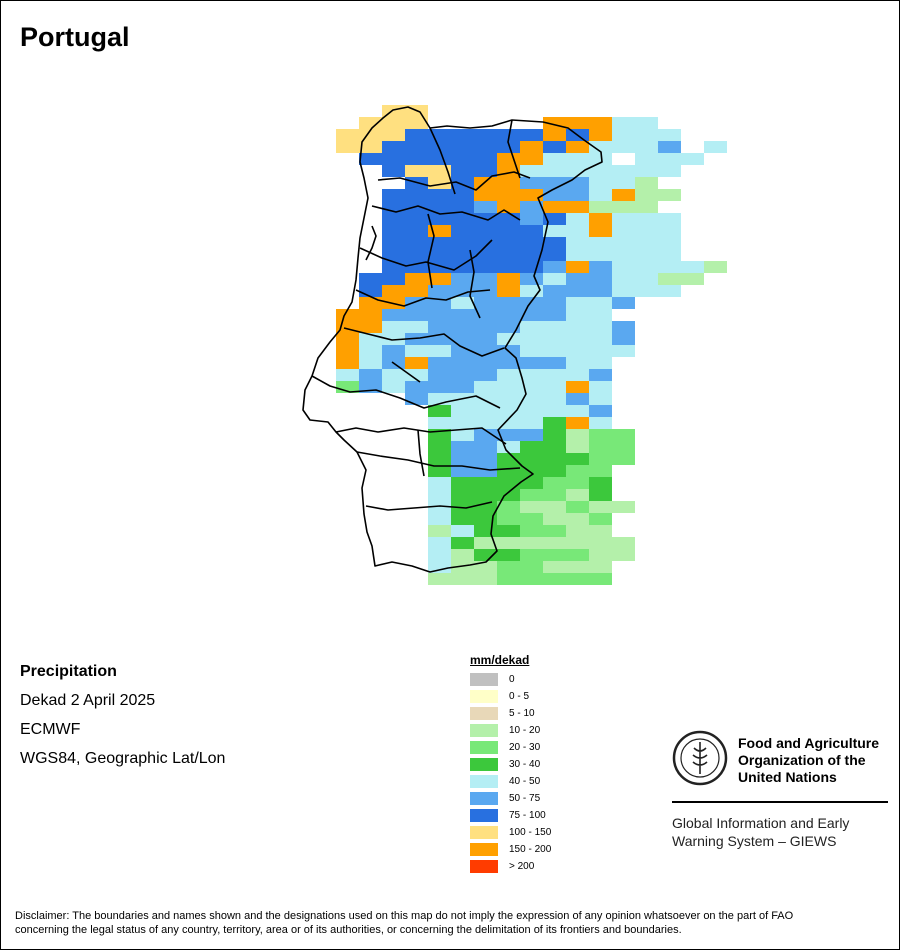 This screenshot has height=950, width=900. Describe the element at coordinates (510, 764) in the screenshot. I see `legend-item: 30 - 40` at that location.